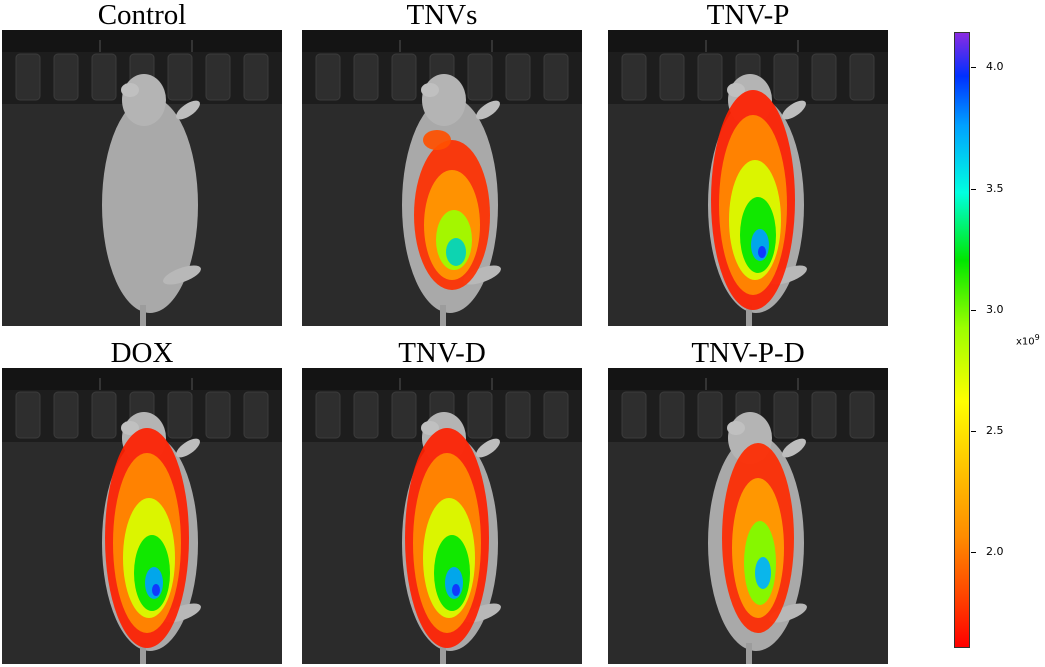 The height and width of the screenshot is (667, 1045). What do you see at coordinates (995, 188) in the screenshot?
I see `colorbar-tick-label: 3.5` at bounding box center [995, 188].